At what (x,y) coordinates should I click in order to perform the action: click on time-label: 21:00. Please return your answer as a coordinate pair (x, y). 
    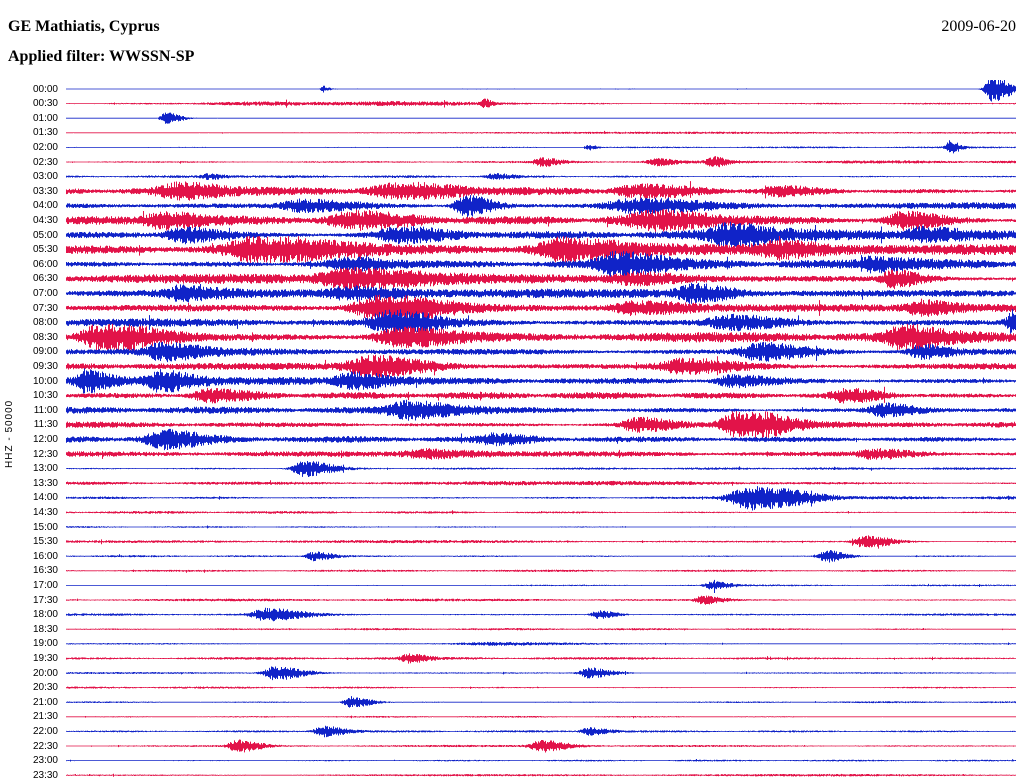
    Looking at the image, I should click on (45, 702).